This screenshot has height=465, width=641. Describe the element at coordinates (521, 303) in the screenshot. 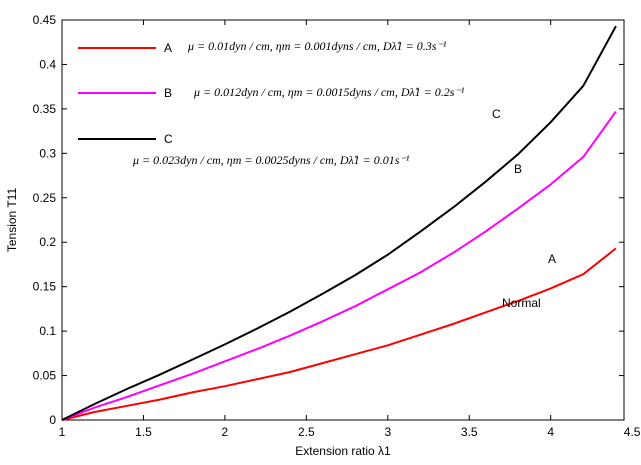

I see `curve-label-normal: Normal` at that location.